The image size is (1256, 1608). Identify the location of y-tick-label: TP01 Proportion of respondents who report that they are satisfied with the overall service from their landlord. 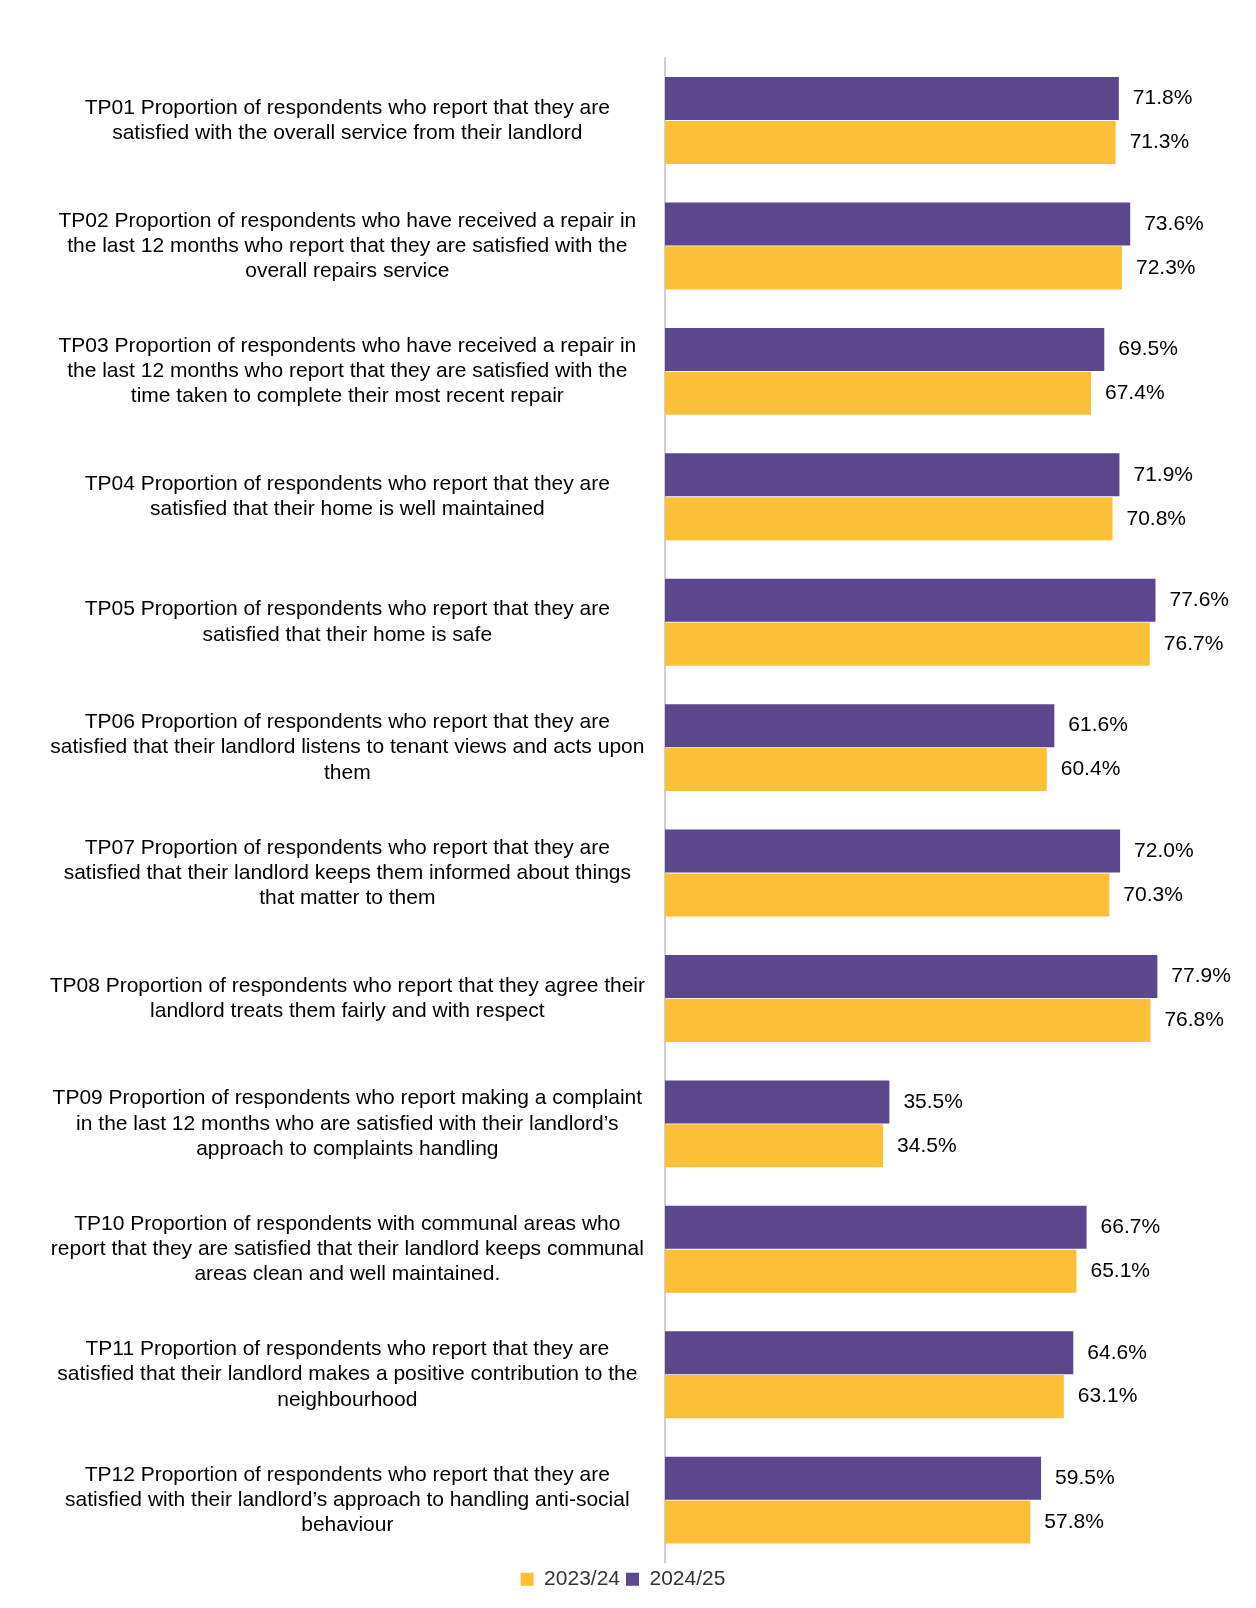
(347, 118).